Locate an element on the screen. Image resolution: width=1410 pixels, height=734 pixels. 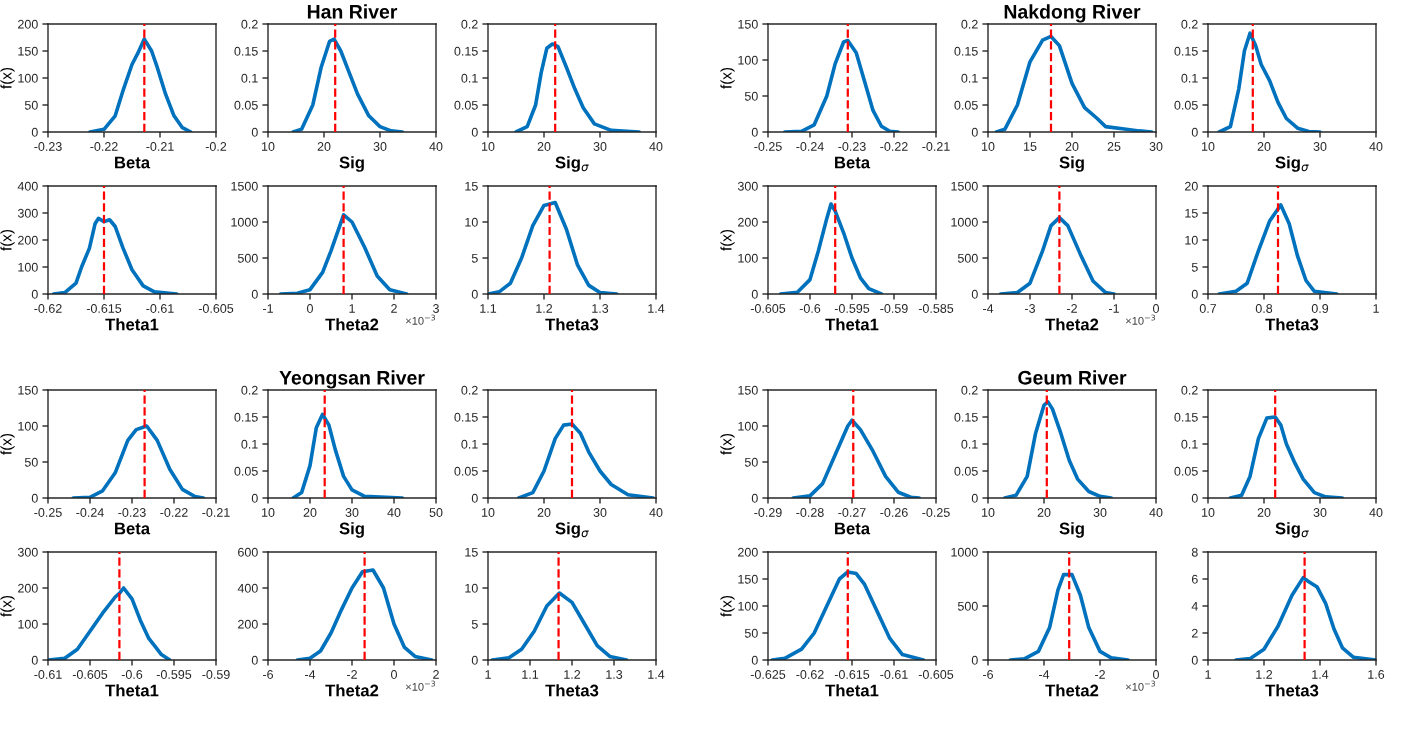
chart-title: Nakdong River is located at coordinates (1072, 13).